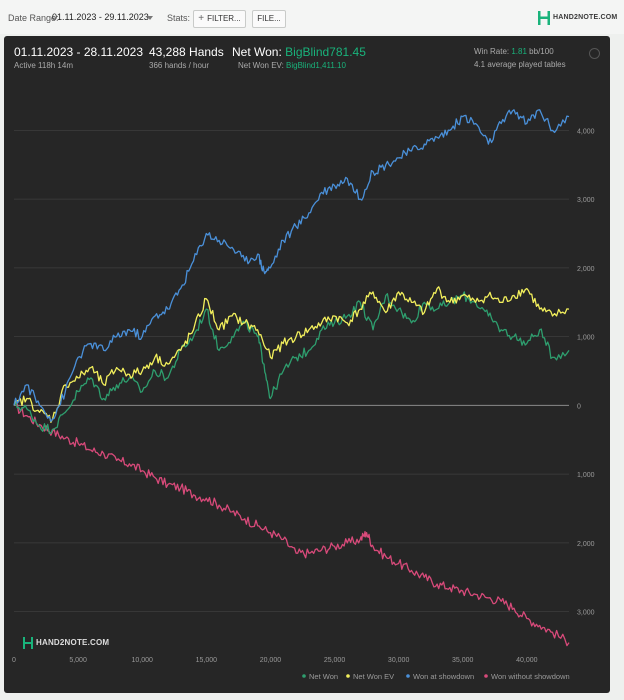 This screenshot has width=624, height=700. Describe the element at coordinates (544, 18) in the screenshot. I see `h2n-logo-icon` at that location.